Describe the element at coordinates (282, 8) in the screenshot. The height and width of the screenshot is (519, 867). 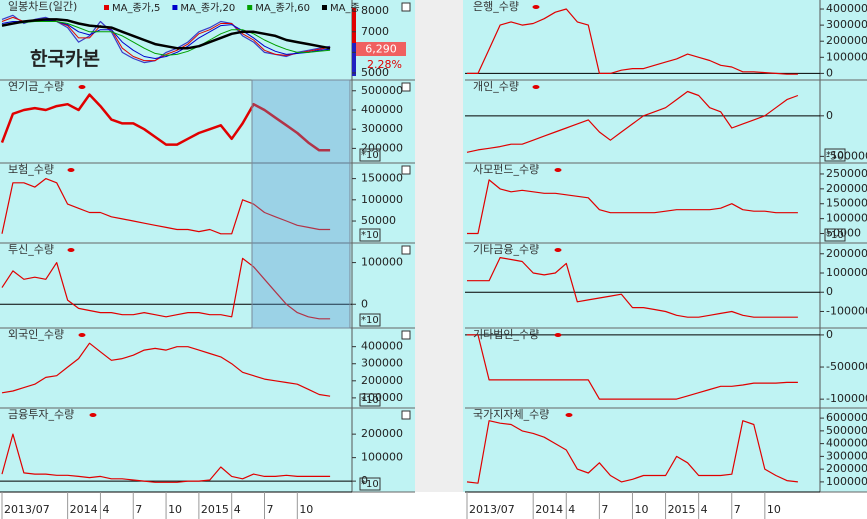
I see `legend-label: MA_종가,60` at that location.